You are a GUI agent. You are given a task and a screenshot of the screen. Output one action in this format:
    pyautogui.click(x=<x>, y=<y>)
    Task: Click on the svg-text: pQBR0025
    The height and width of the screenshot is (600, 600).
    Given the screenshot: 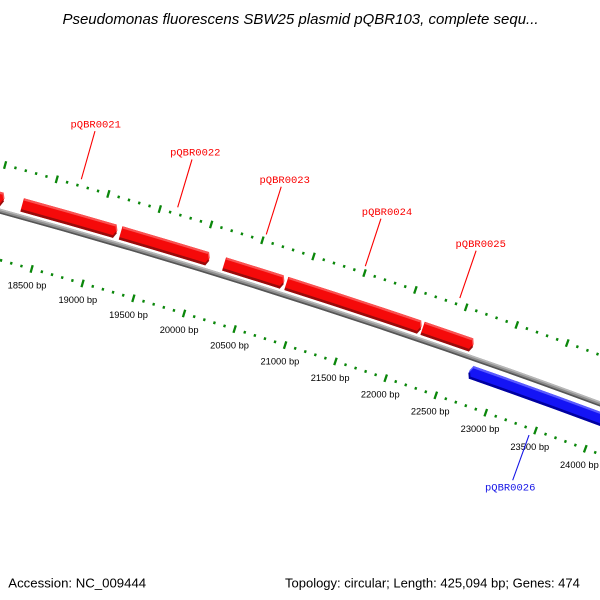 What is the action you would take?
    pyautogui.click(x=480, y=245)
    